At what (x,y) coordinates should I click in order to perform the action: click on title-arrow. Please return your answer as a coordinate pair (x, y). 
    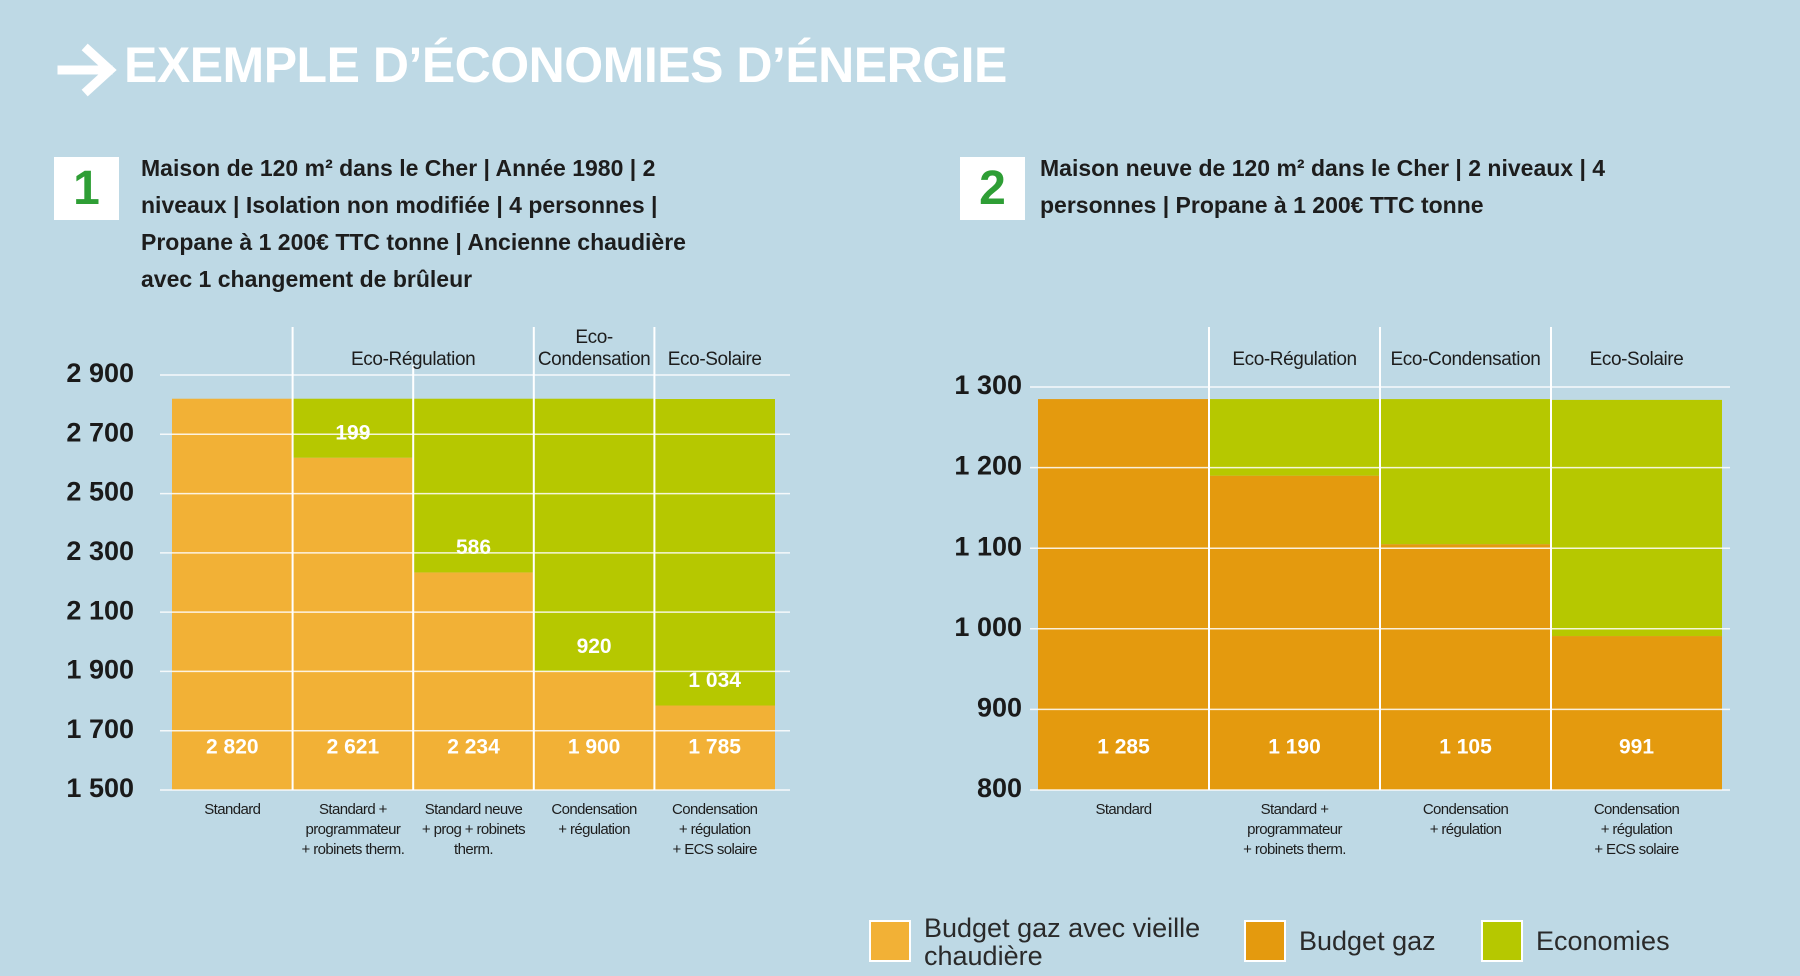
    Looking at the image, I should click on (87, 70).